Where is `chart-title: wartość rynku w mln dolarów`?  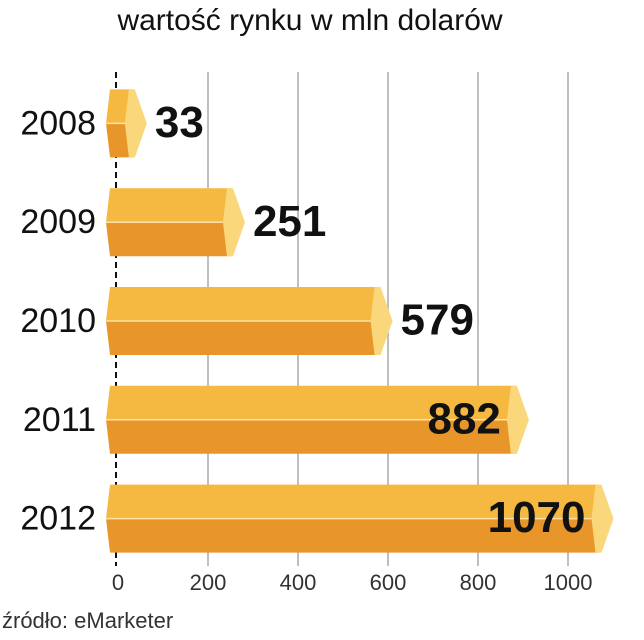
chart-title: wartość rynku w mln dolarów is located at coordinates (309, 20).